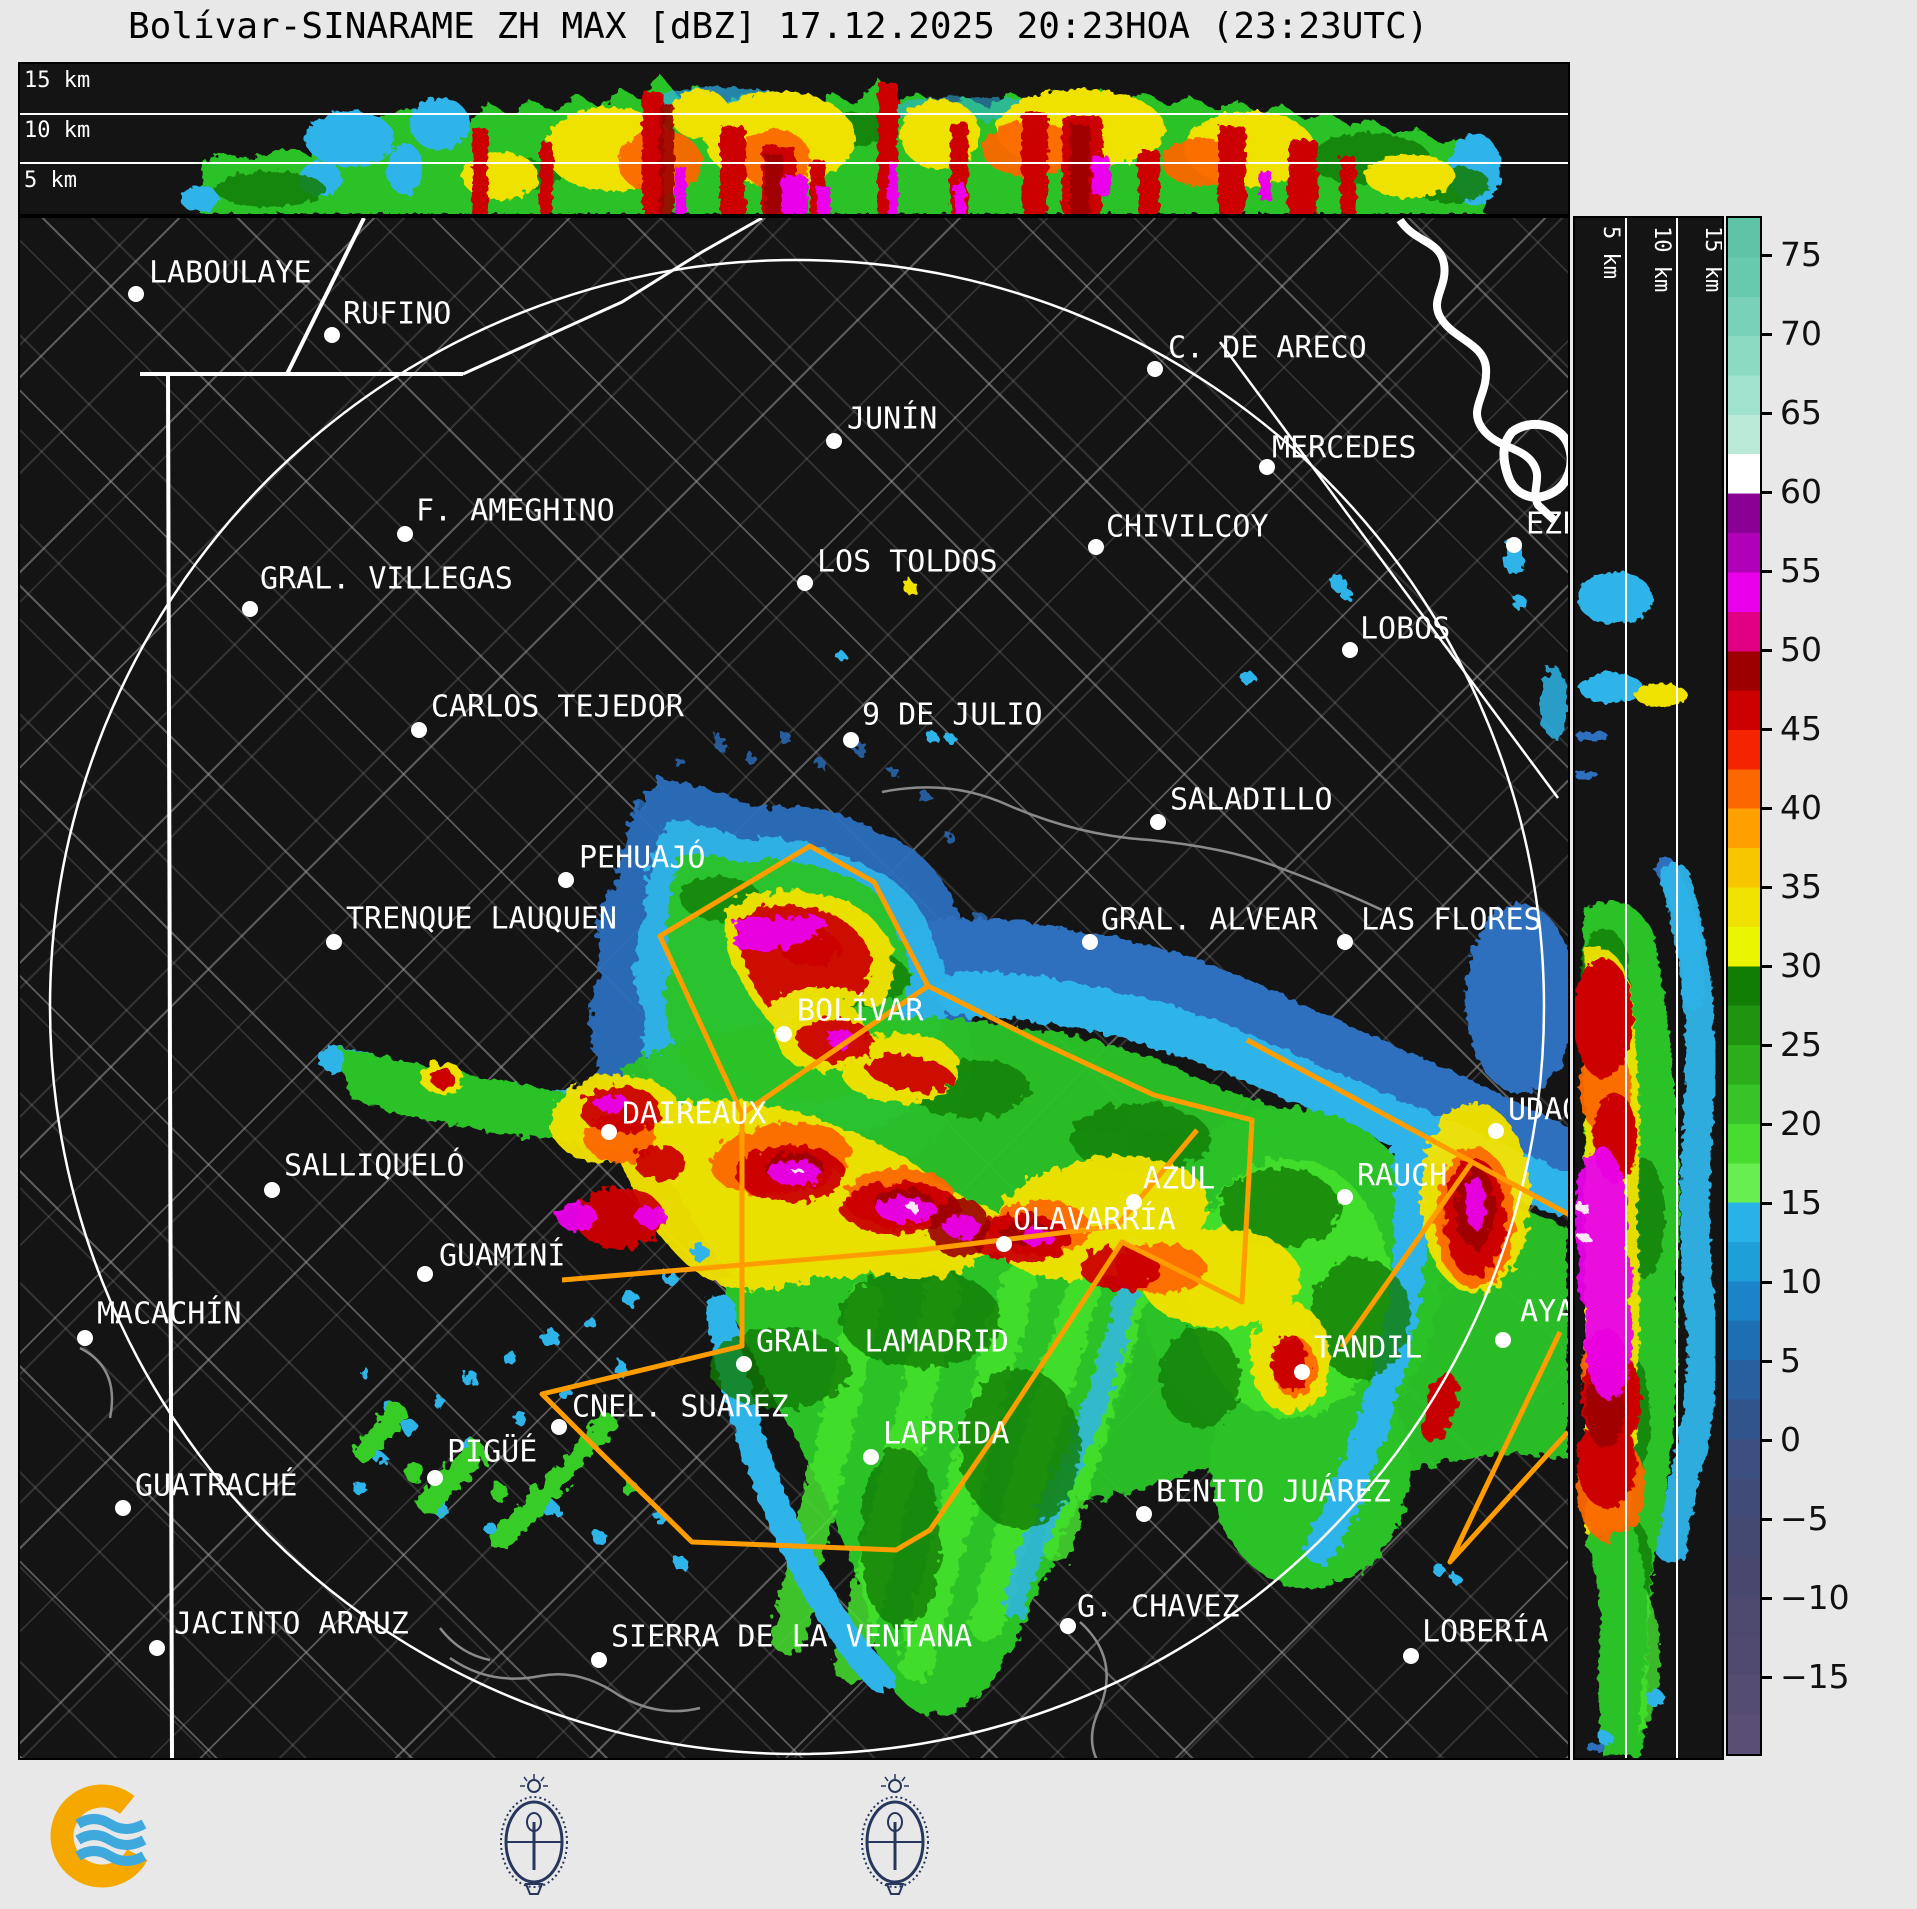 The width and height of the screenshot is (1917, 1909). What do you see at coordinates (1801, 650) in the screenshot?
I see `colorbar-tick-label: 50` at bounding box center [1801, 650].